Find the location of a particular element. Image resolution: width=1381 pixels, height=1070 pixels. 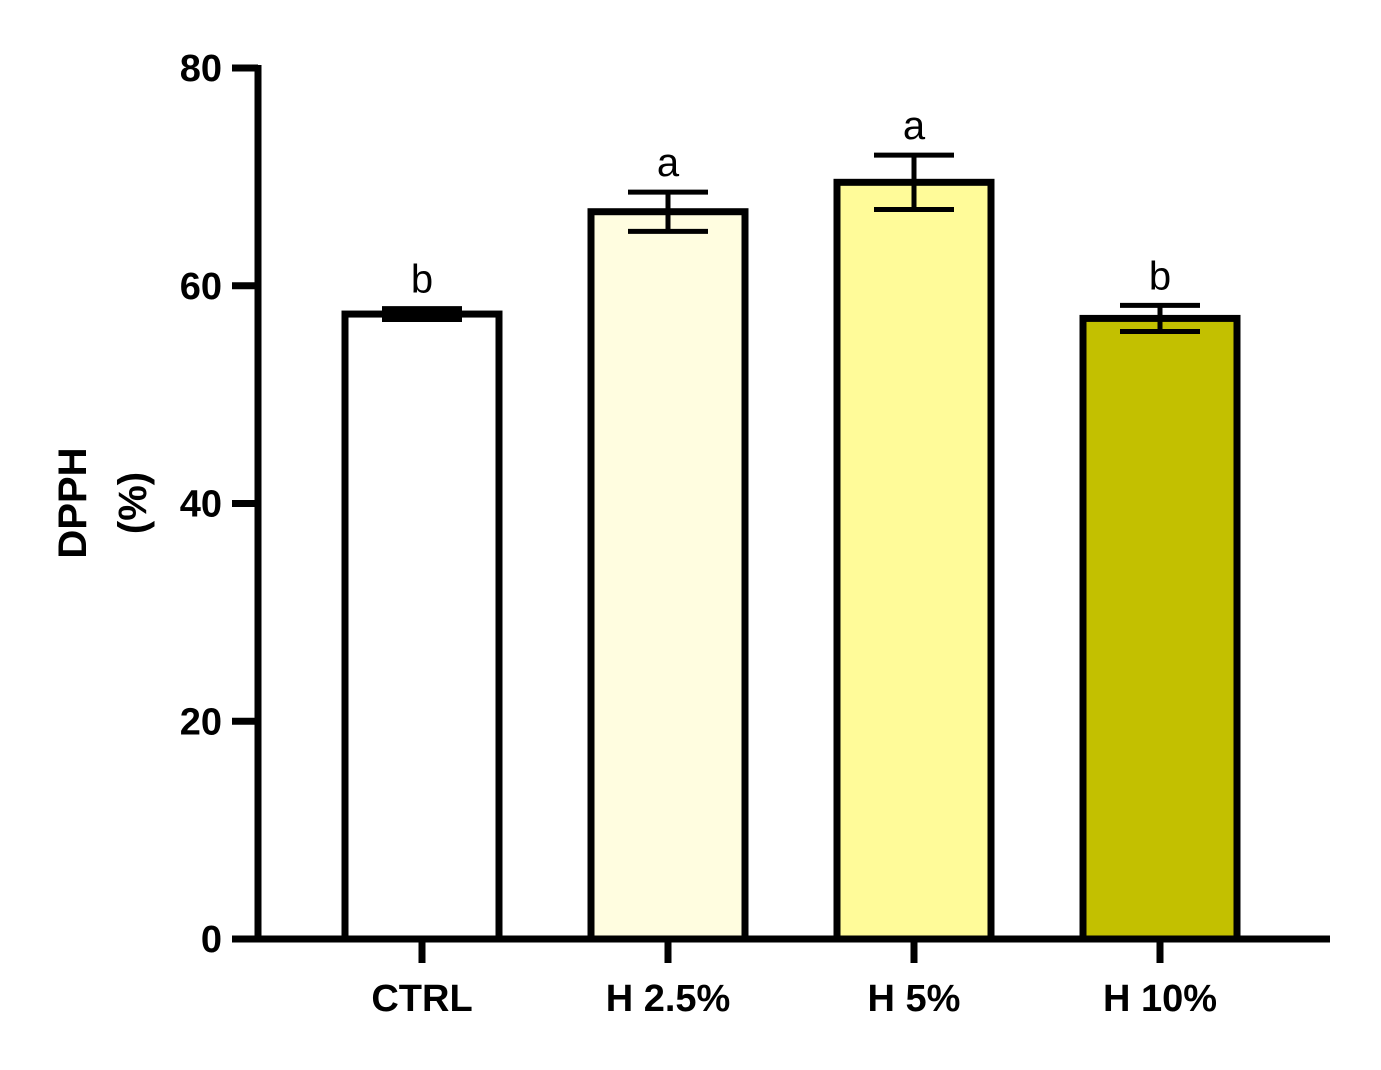

x-tick-label-1: CTRL is located at coordinates (421, 999).